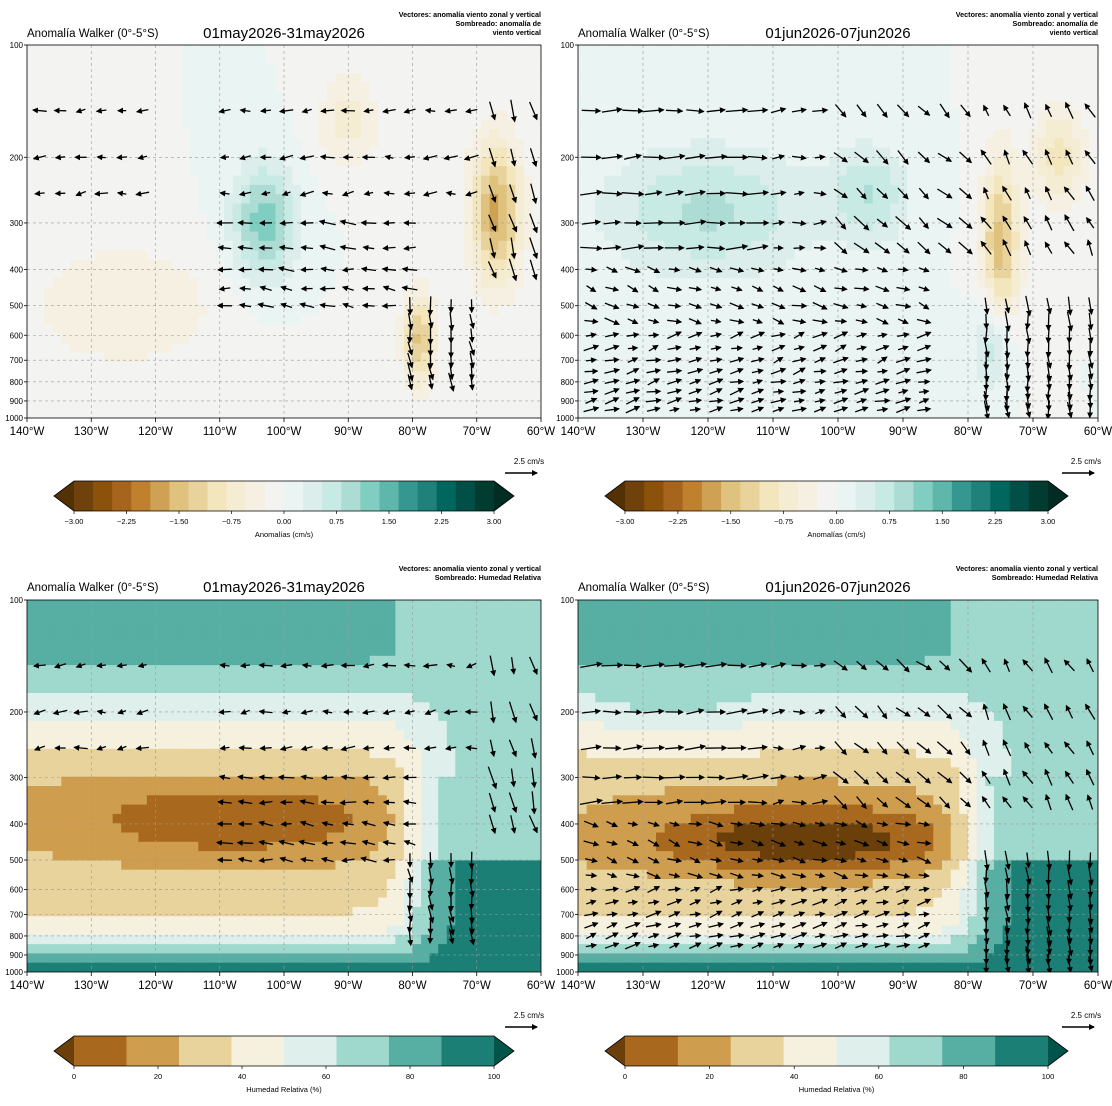 This screenshot has width=1112, height=1106. Describe the element at coordinates (568, 45) in the screenshot. I see `y-tick-label: 100` at that location.